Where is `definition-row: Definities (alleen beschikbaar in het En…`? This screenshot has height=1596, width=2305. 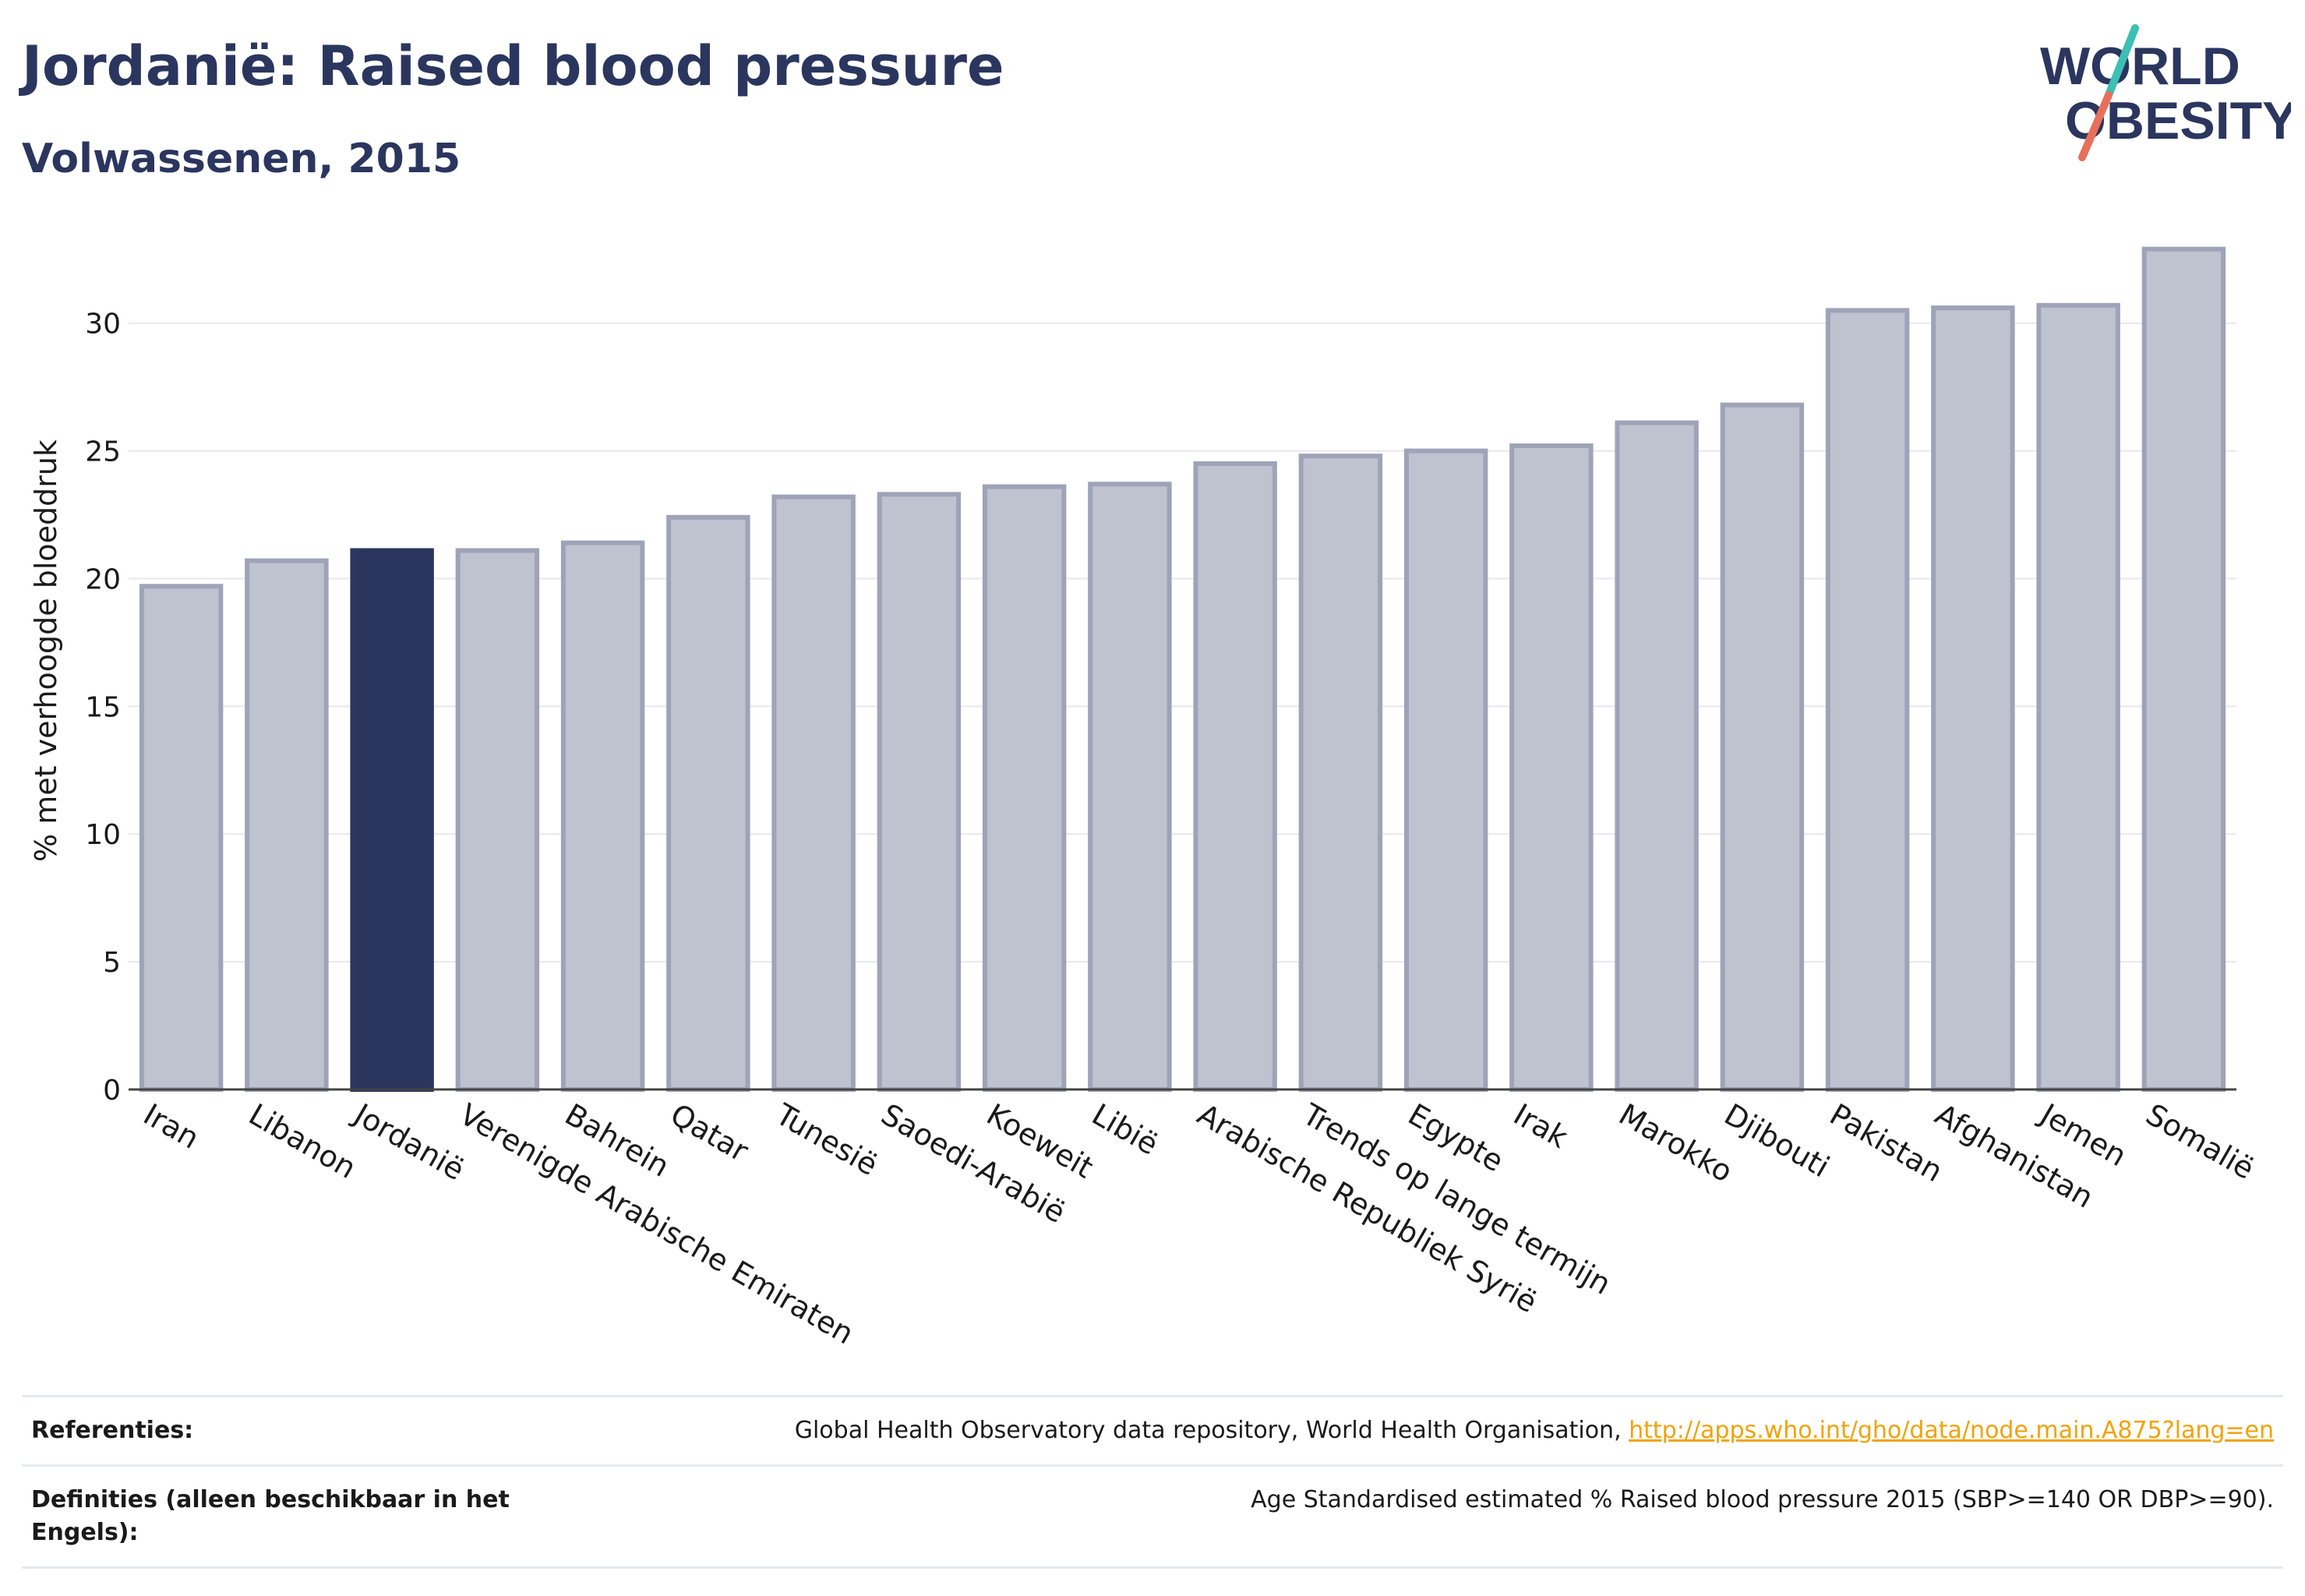
definition-row: Definities (alleen beschikbaar in het En… is located at coordinates (1152, 1516).